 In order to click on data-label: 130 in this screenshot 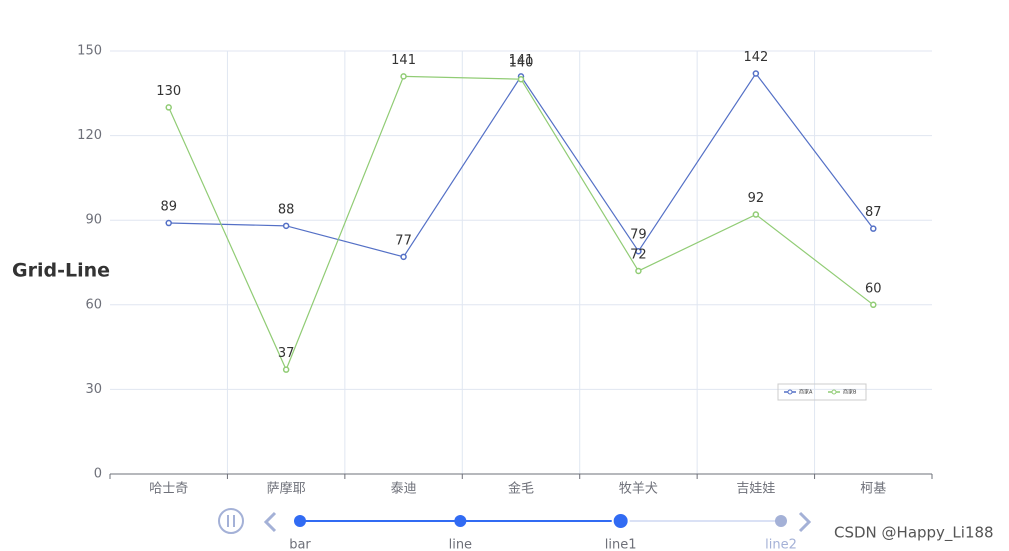, I will do `click(168, 91)`.